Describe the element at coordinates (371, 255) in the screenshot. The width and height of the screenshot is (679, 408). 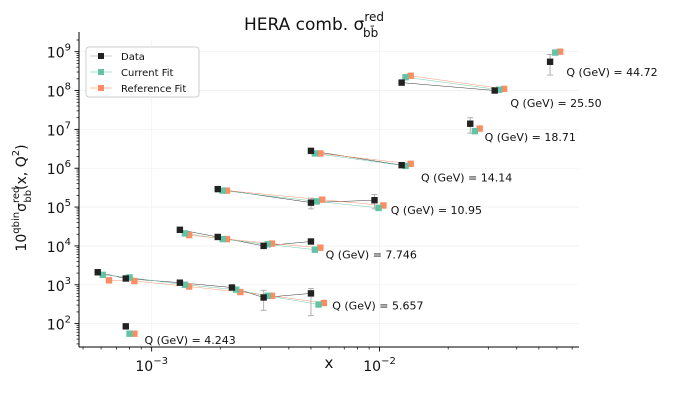
I see `q-annotation: Q (GeV) = 7.746` at that location.